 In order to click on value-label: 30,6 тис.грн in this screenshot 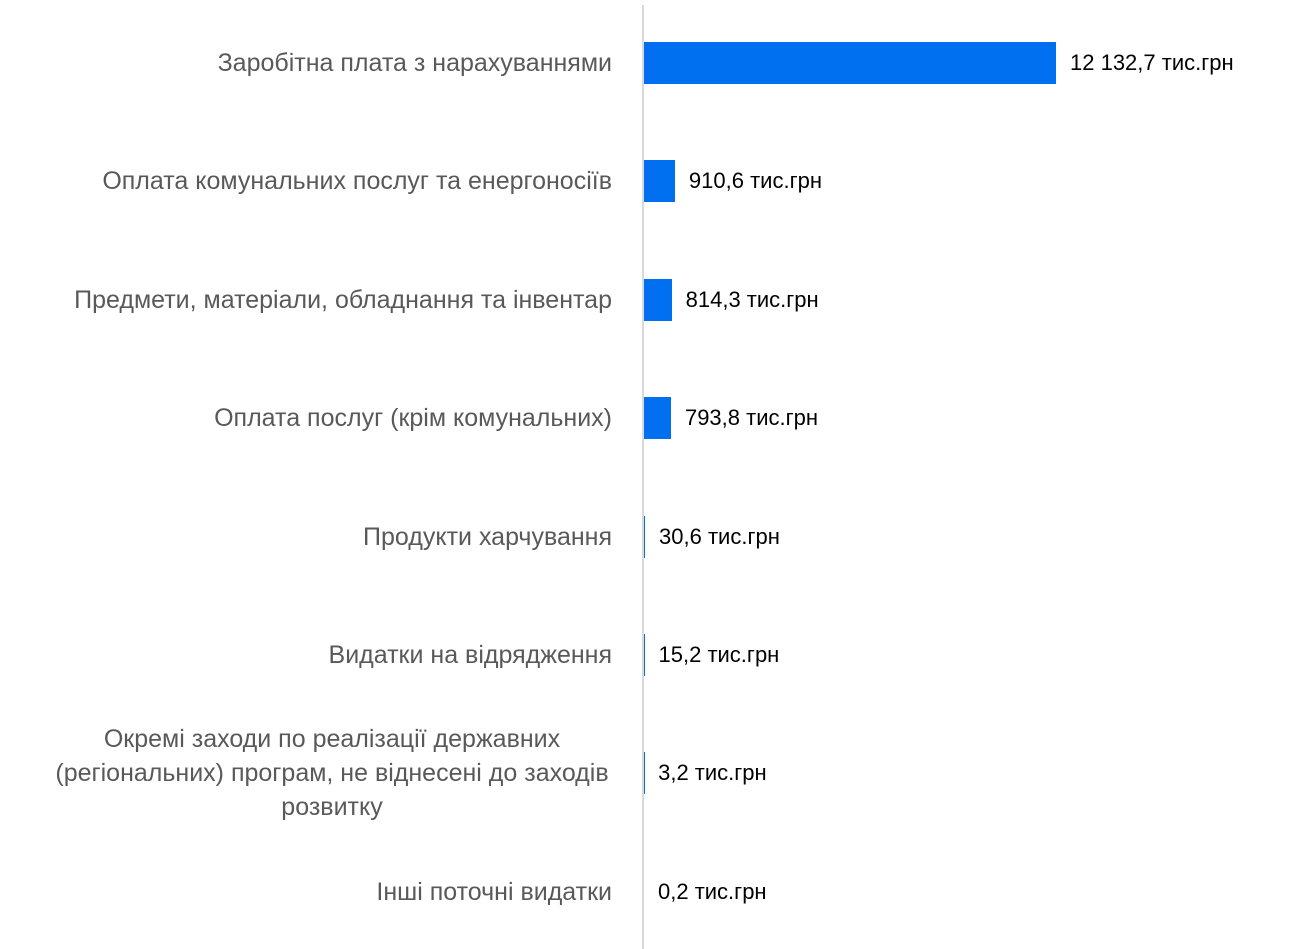, I will do `click(719, 536)`.